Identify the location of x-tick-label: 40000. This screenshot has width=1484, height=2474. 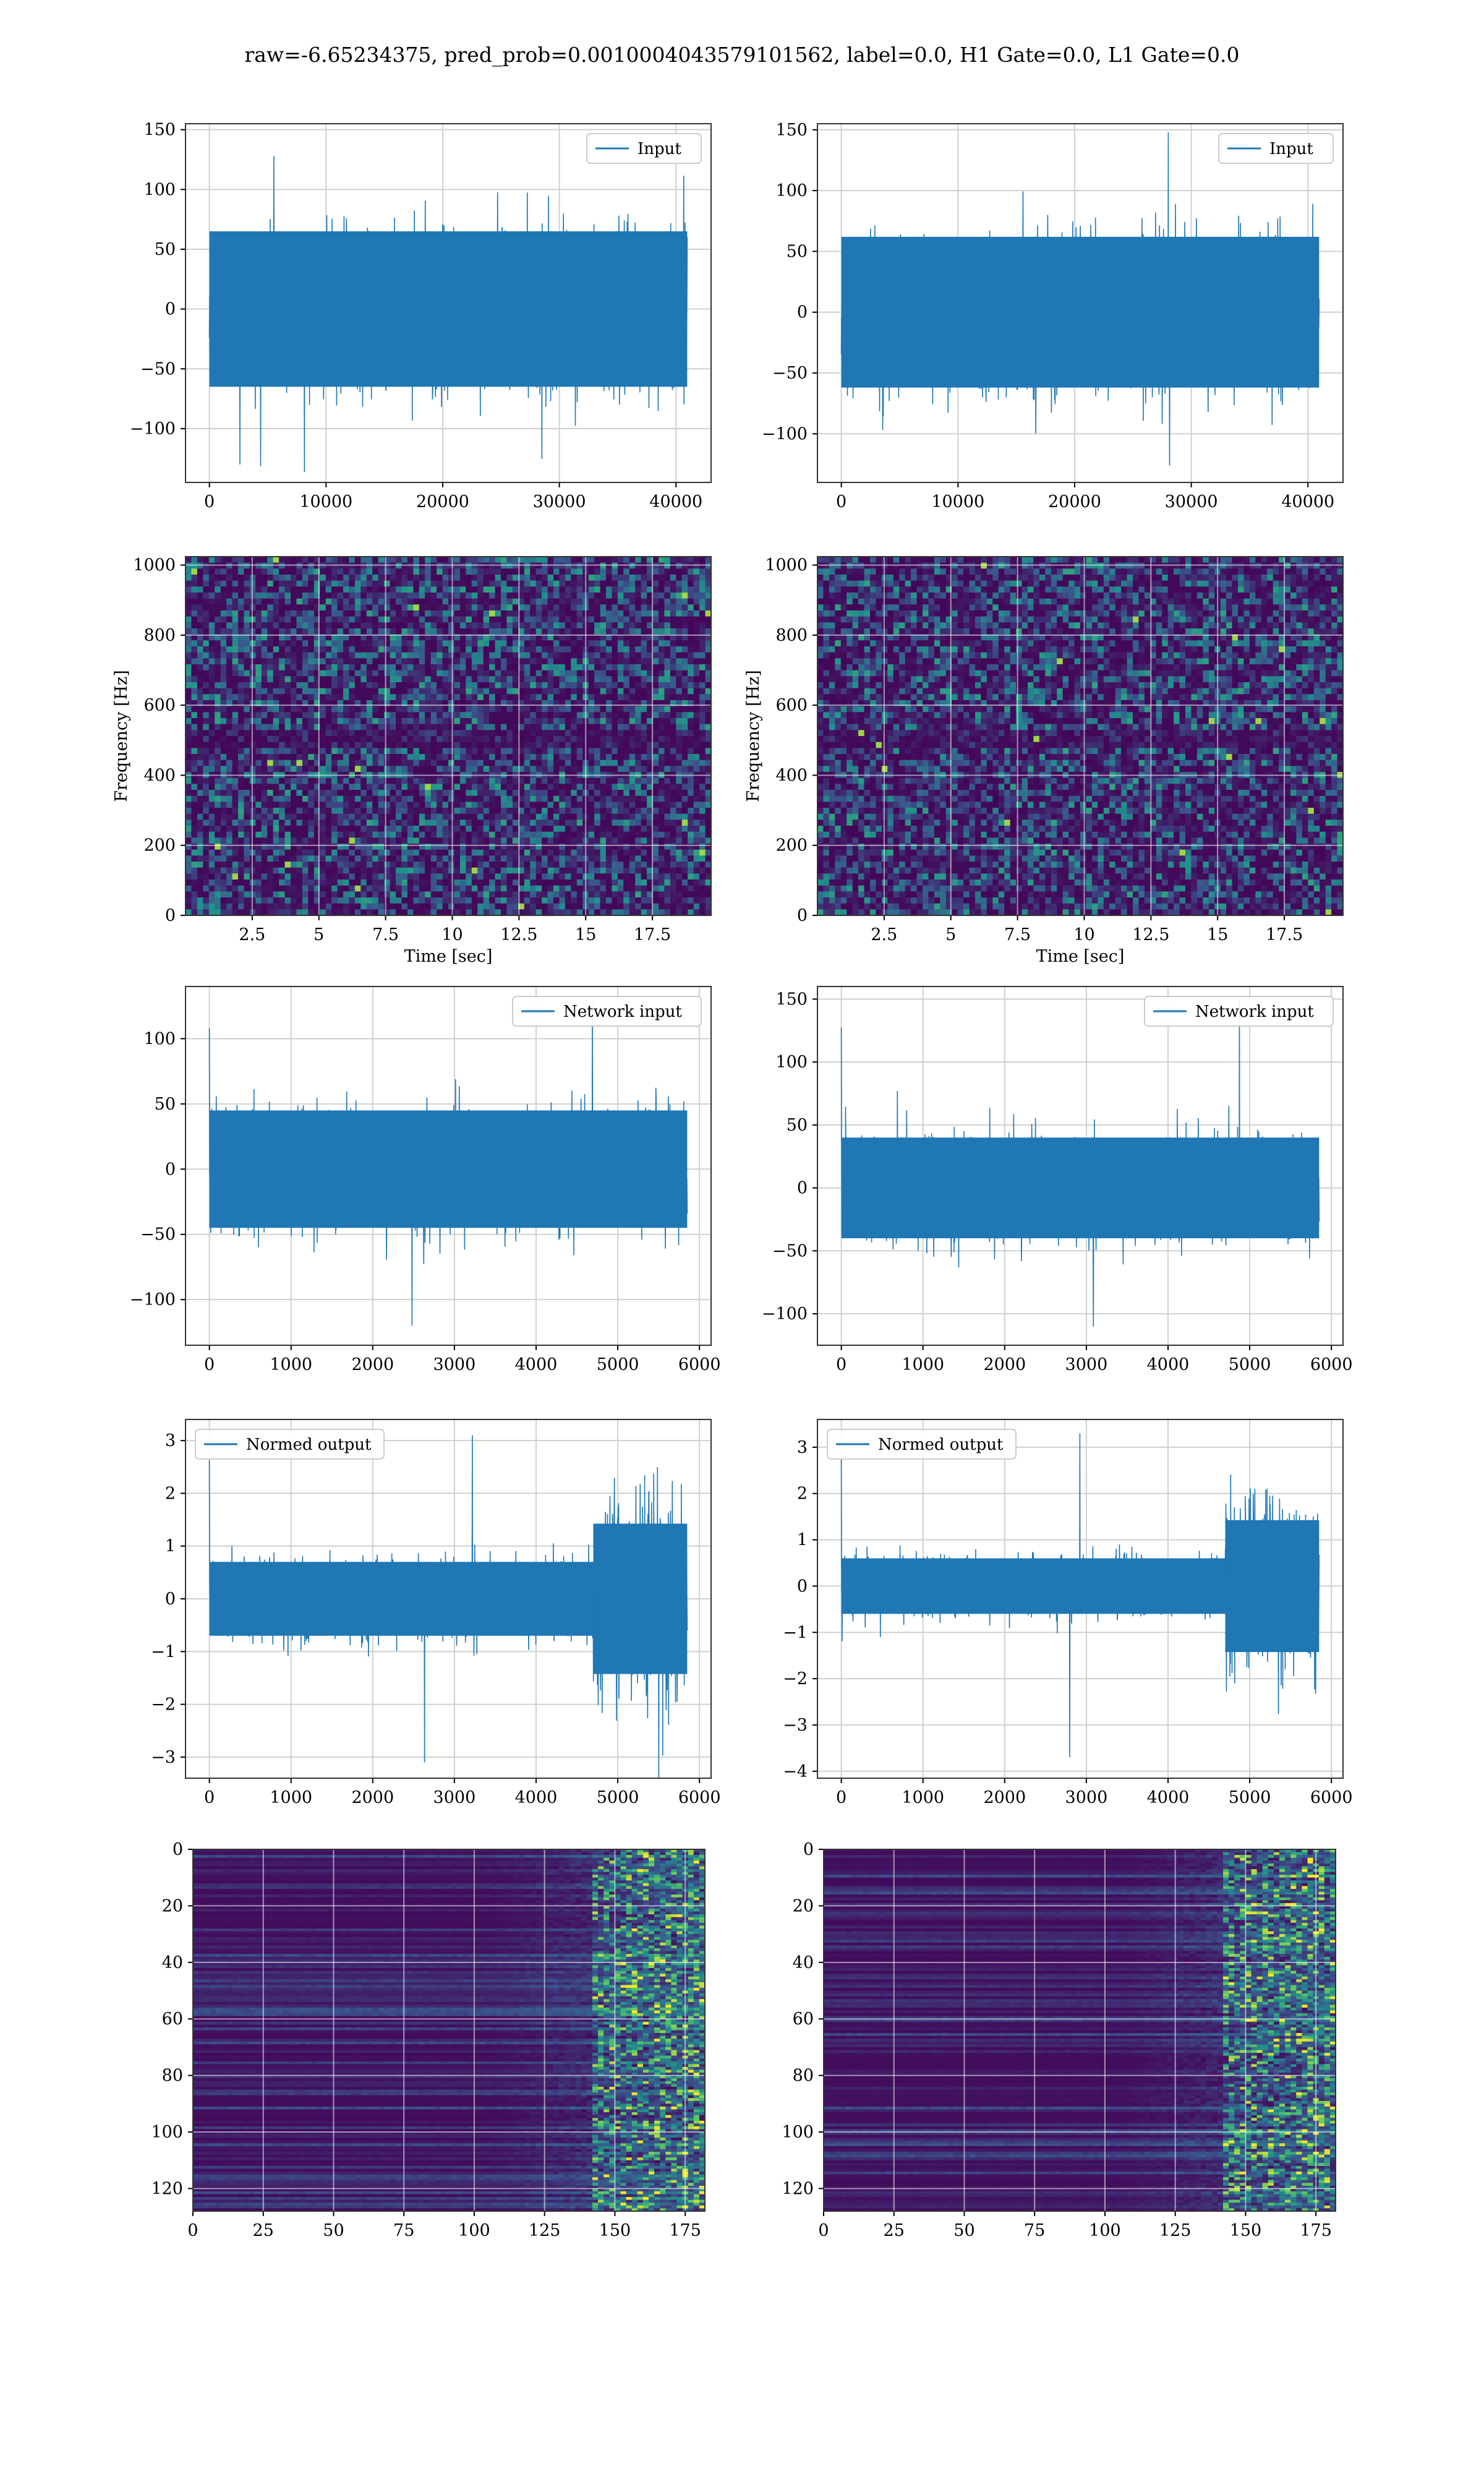
(675, 501).